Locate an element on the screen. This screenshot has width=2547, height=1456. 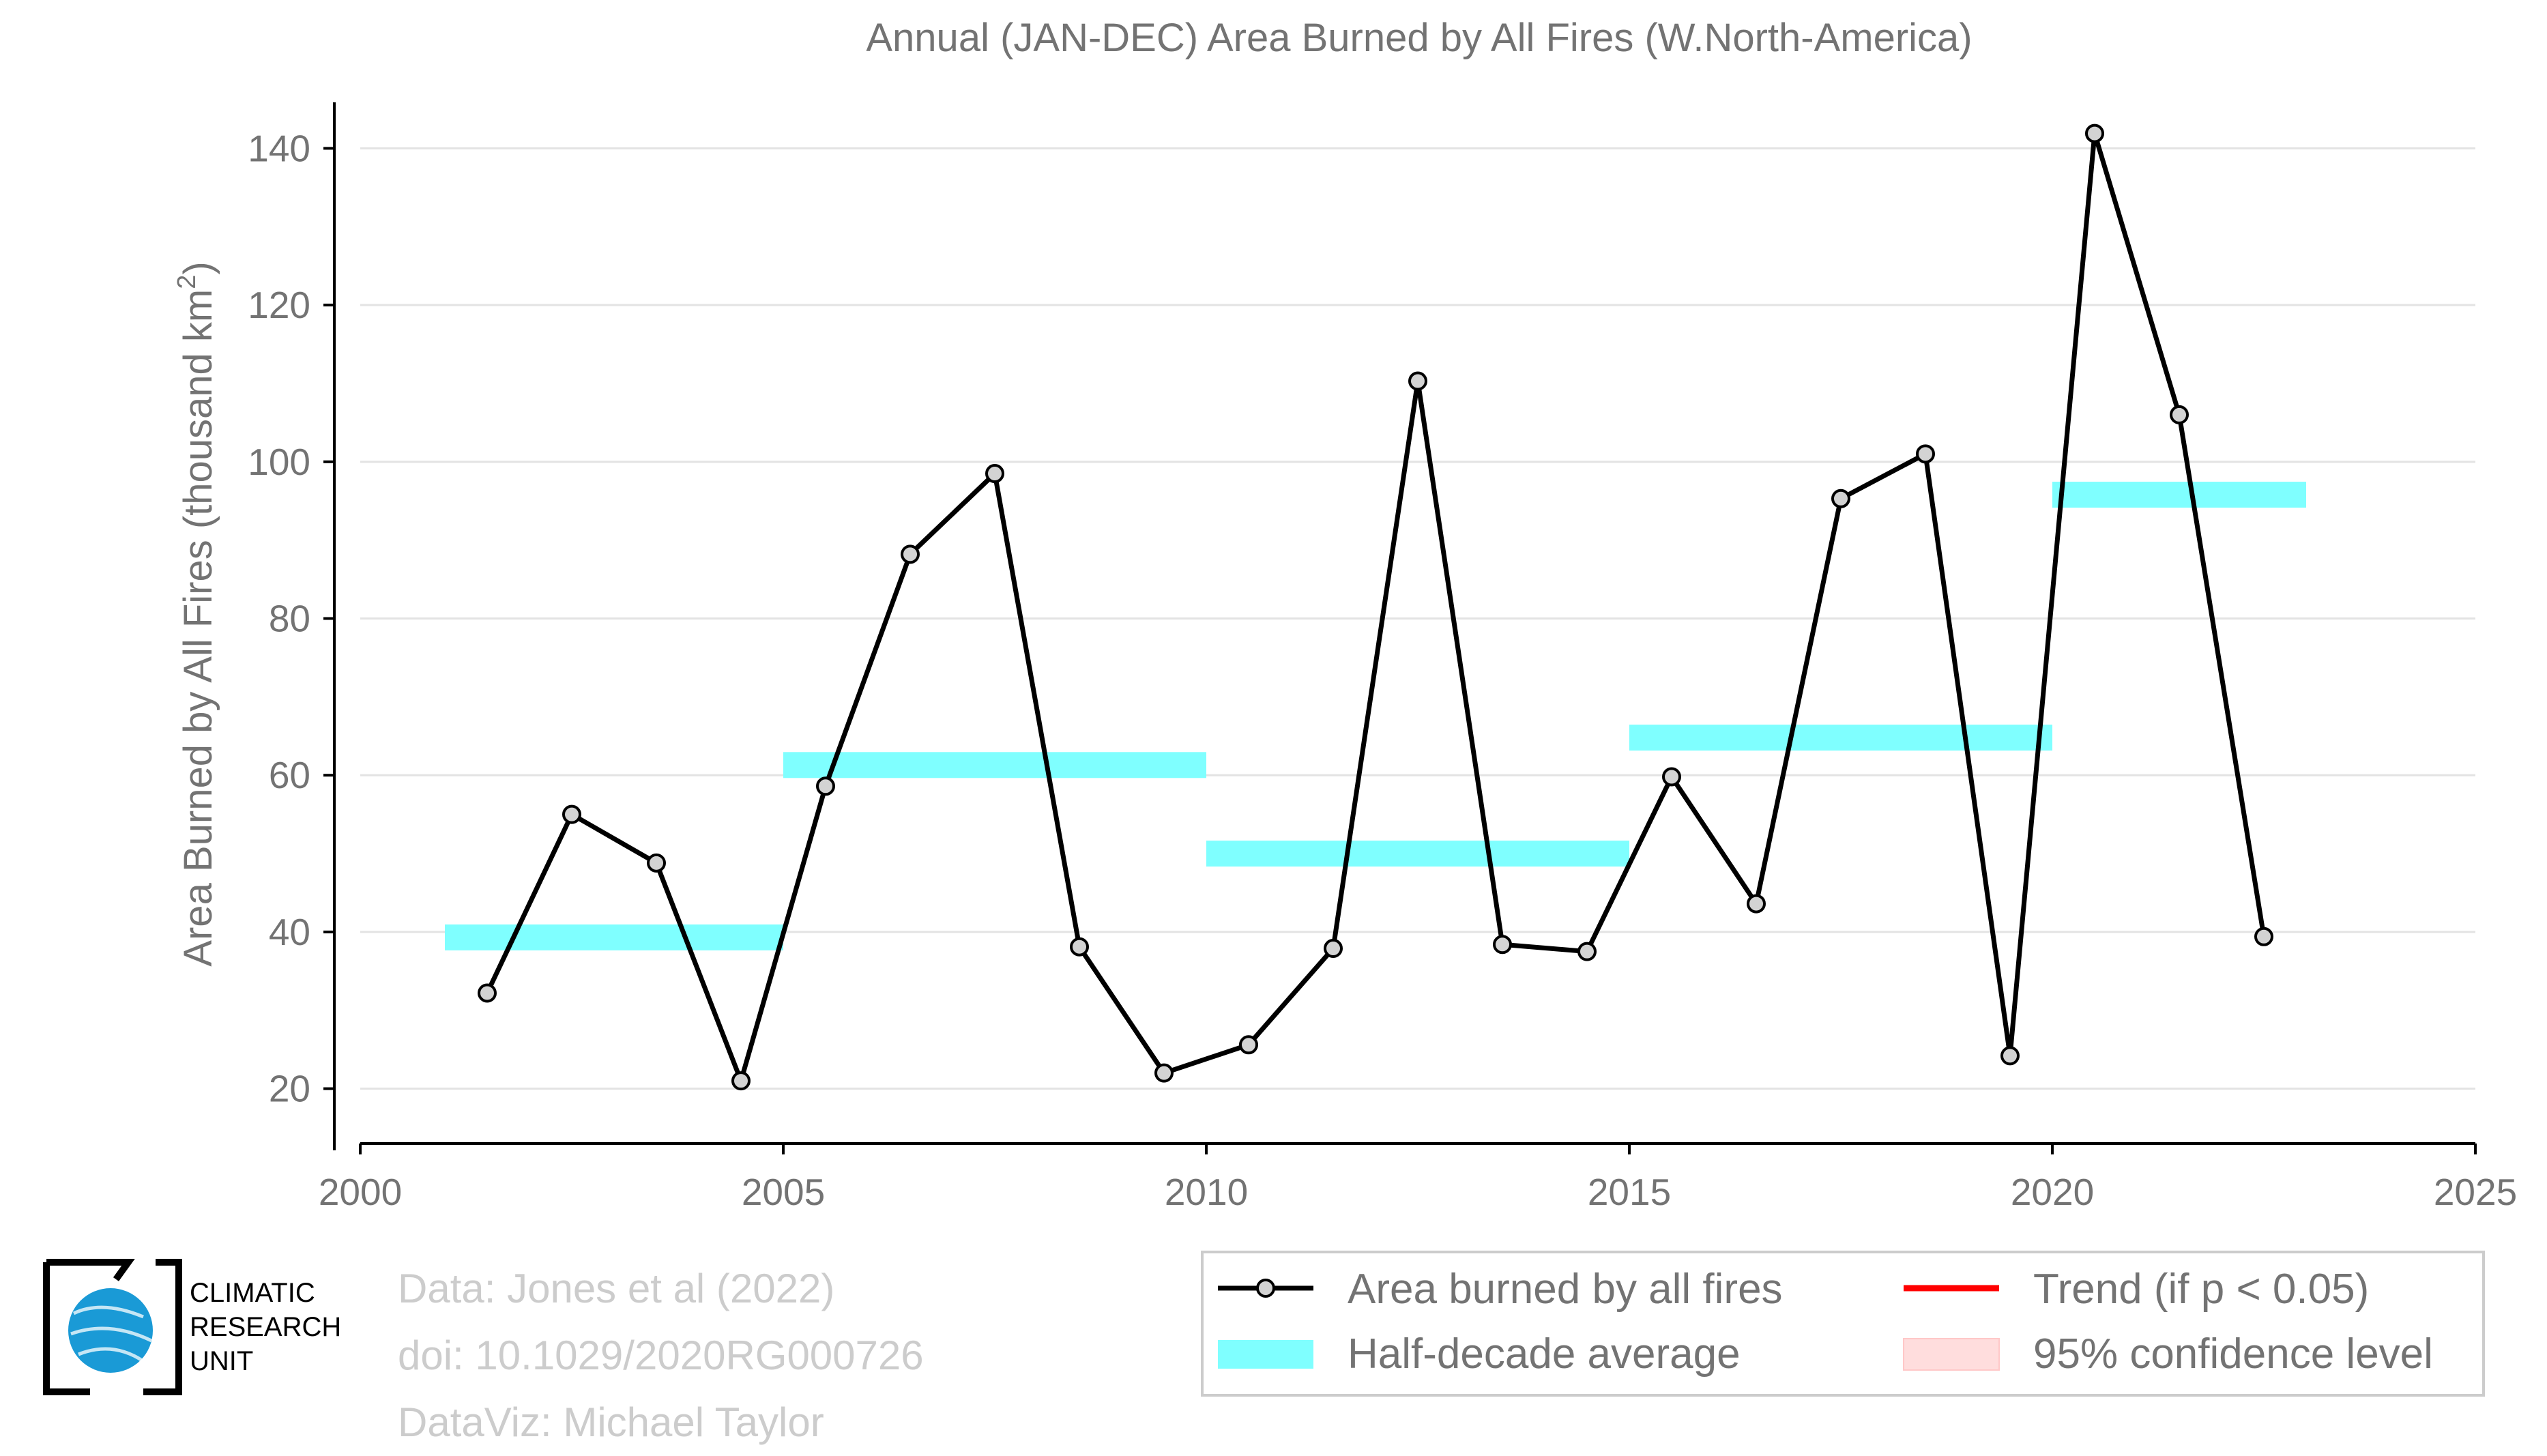
credit-data-source: Data: Jones et al (2022) is located at coordinates (616, 1288).